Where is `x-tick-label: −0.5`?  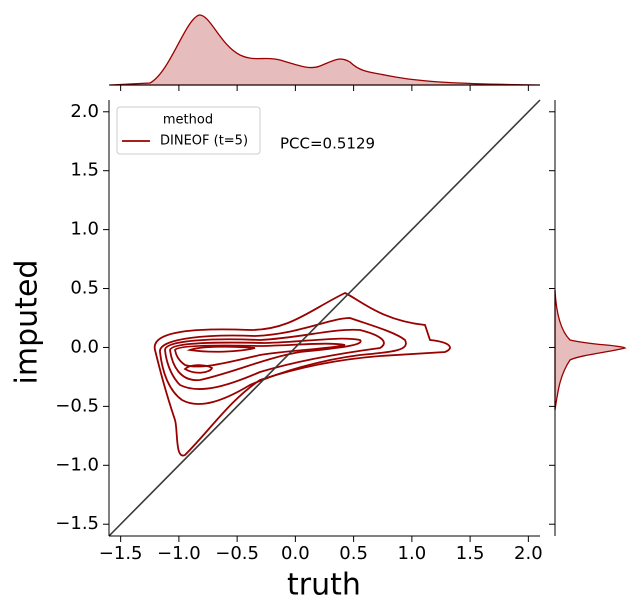 x-tick-label: −0.5 is located at coordinates (237, 553).